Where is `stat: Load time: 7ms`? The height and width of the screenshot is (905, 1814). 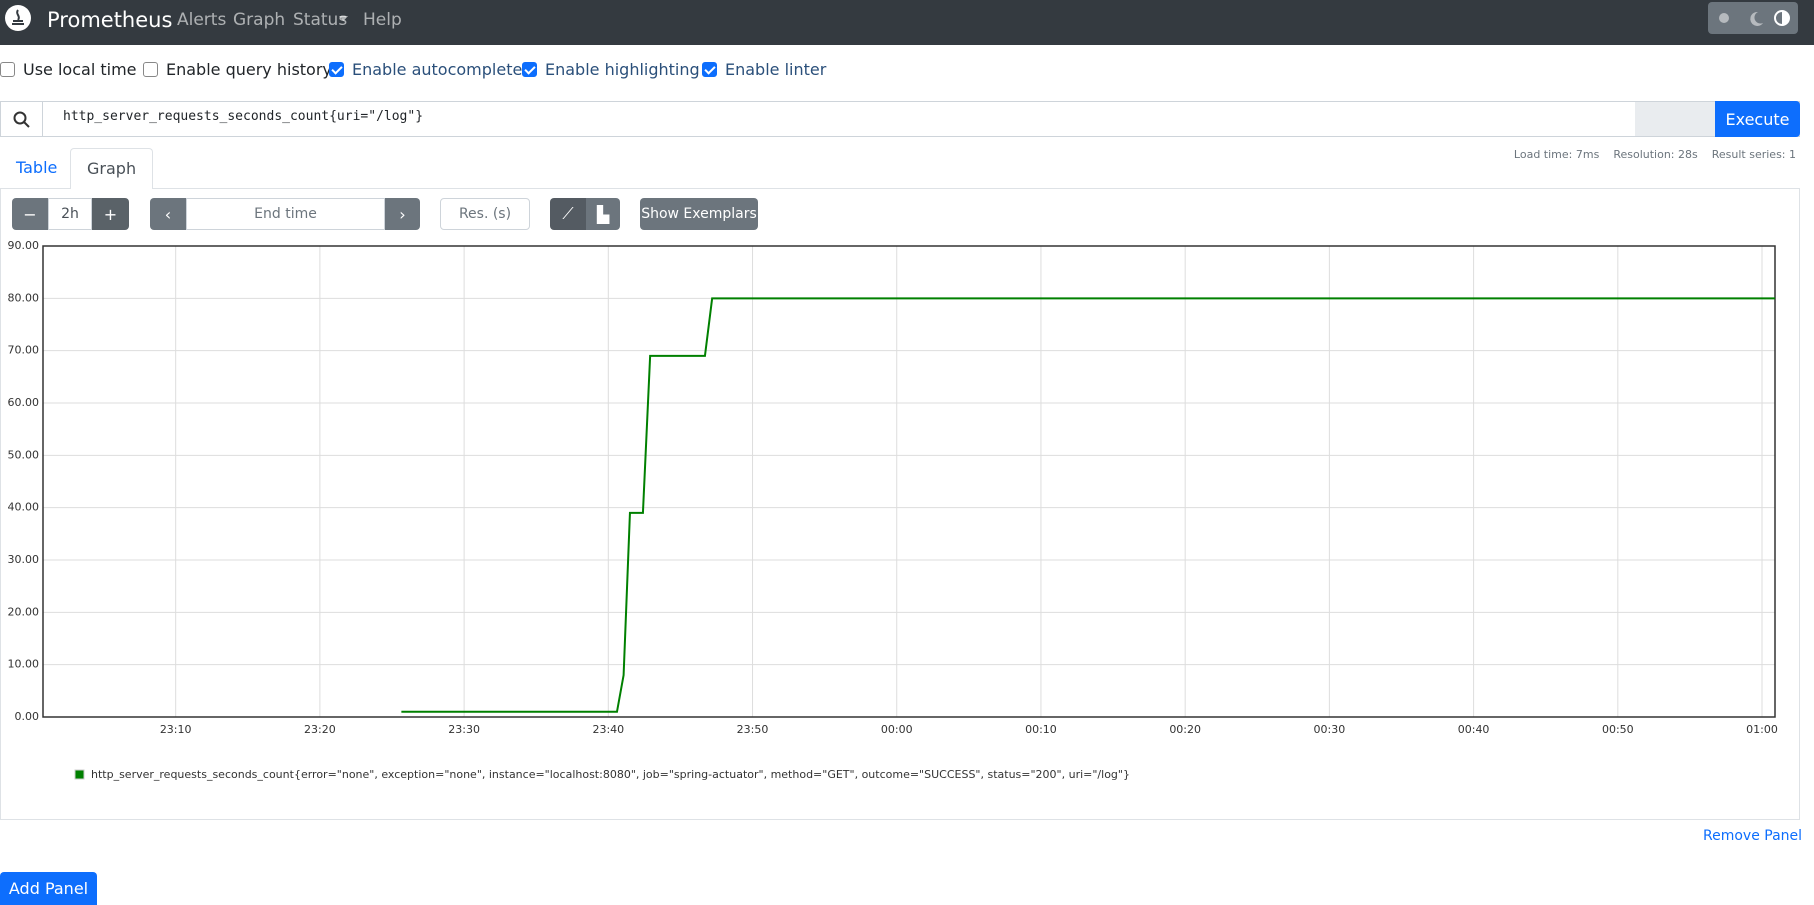
stat: Load time: 7ms is located at coordinates (1556, 154).